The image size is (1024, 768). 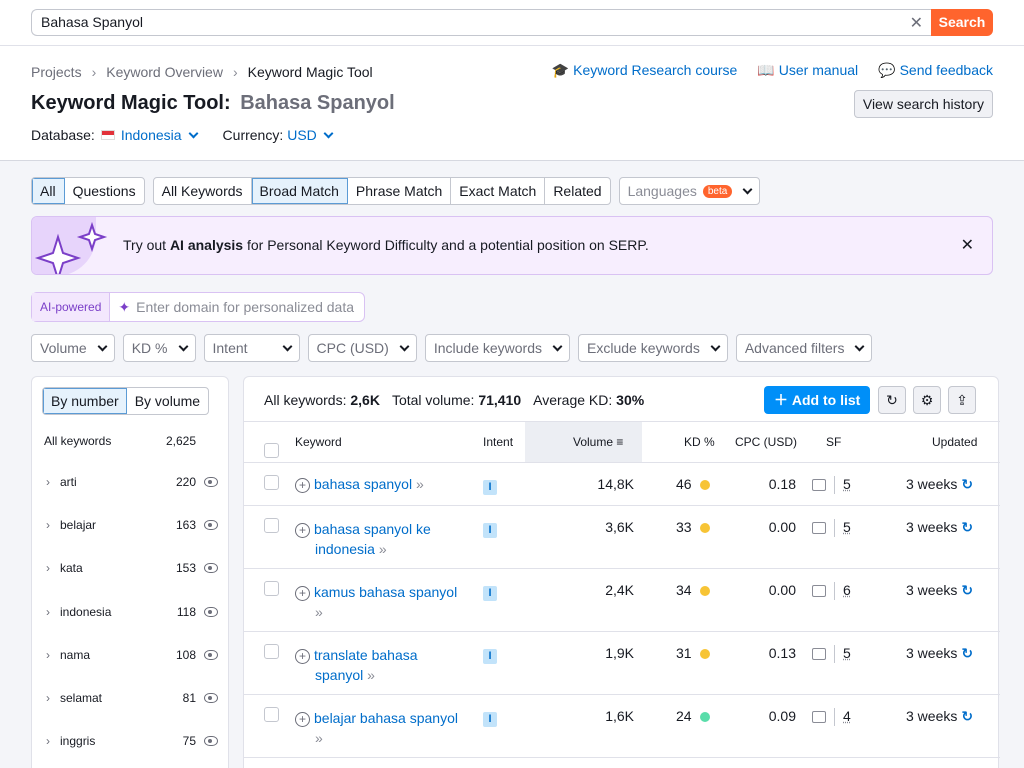 I want to click on col-updated: Updated, so click(x=955, y=442).